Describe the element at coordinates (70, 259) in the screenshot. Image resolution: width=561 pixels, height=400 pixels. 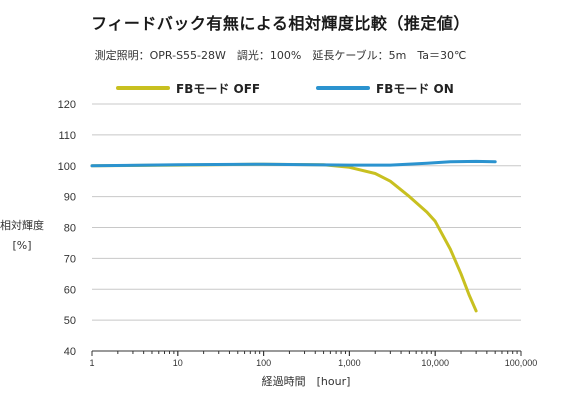
I see `y-tick-label: 70` at that location.